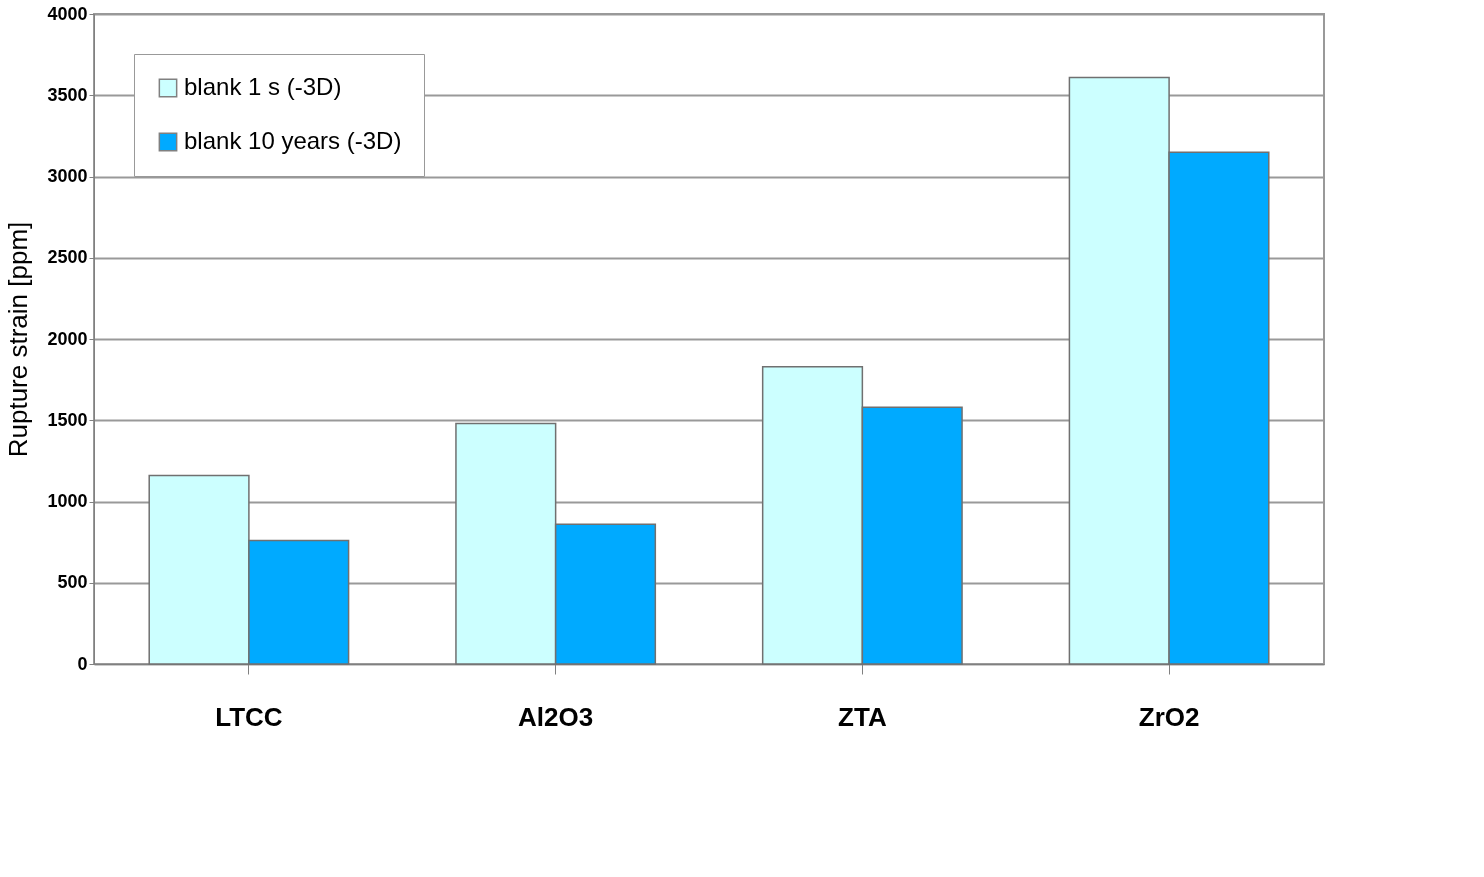 The width and height of the screenshot is (1484, 877). Describe the element at coordinates (67, 501) in the screenshot. I see `y-tick-label: 1000` at that location.